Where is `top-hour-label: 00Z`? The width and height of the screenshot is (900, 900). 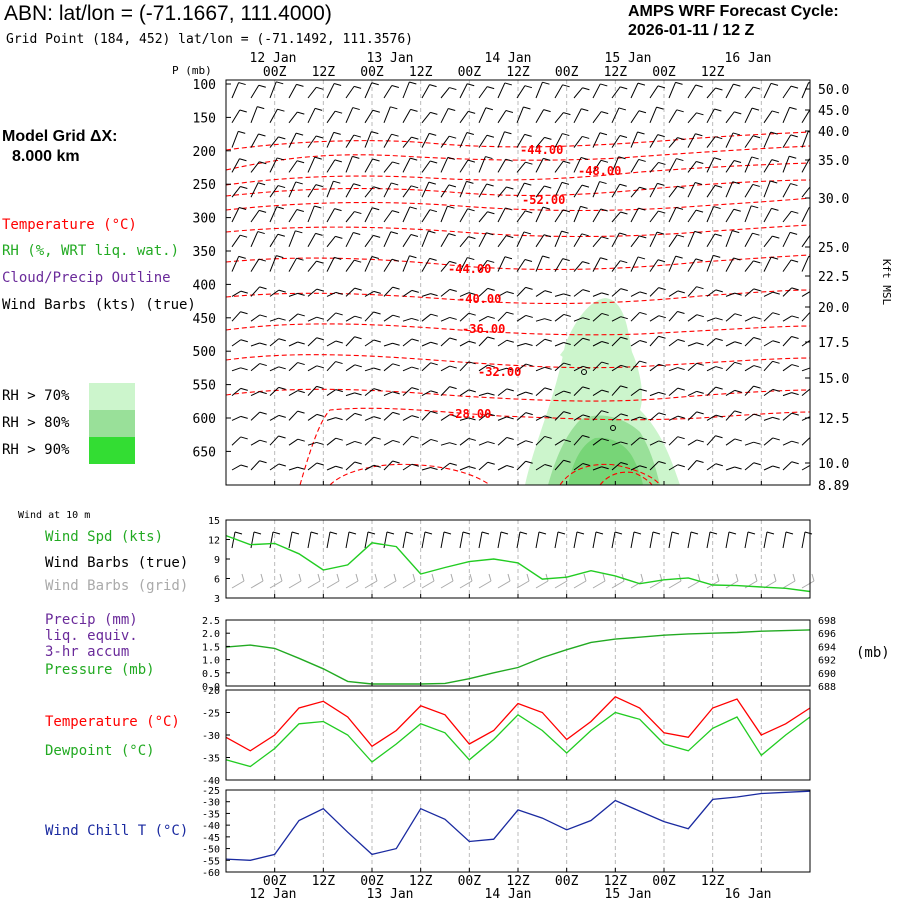 top-hour-label: 00Z is located at coordinates (275, 72).